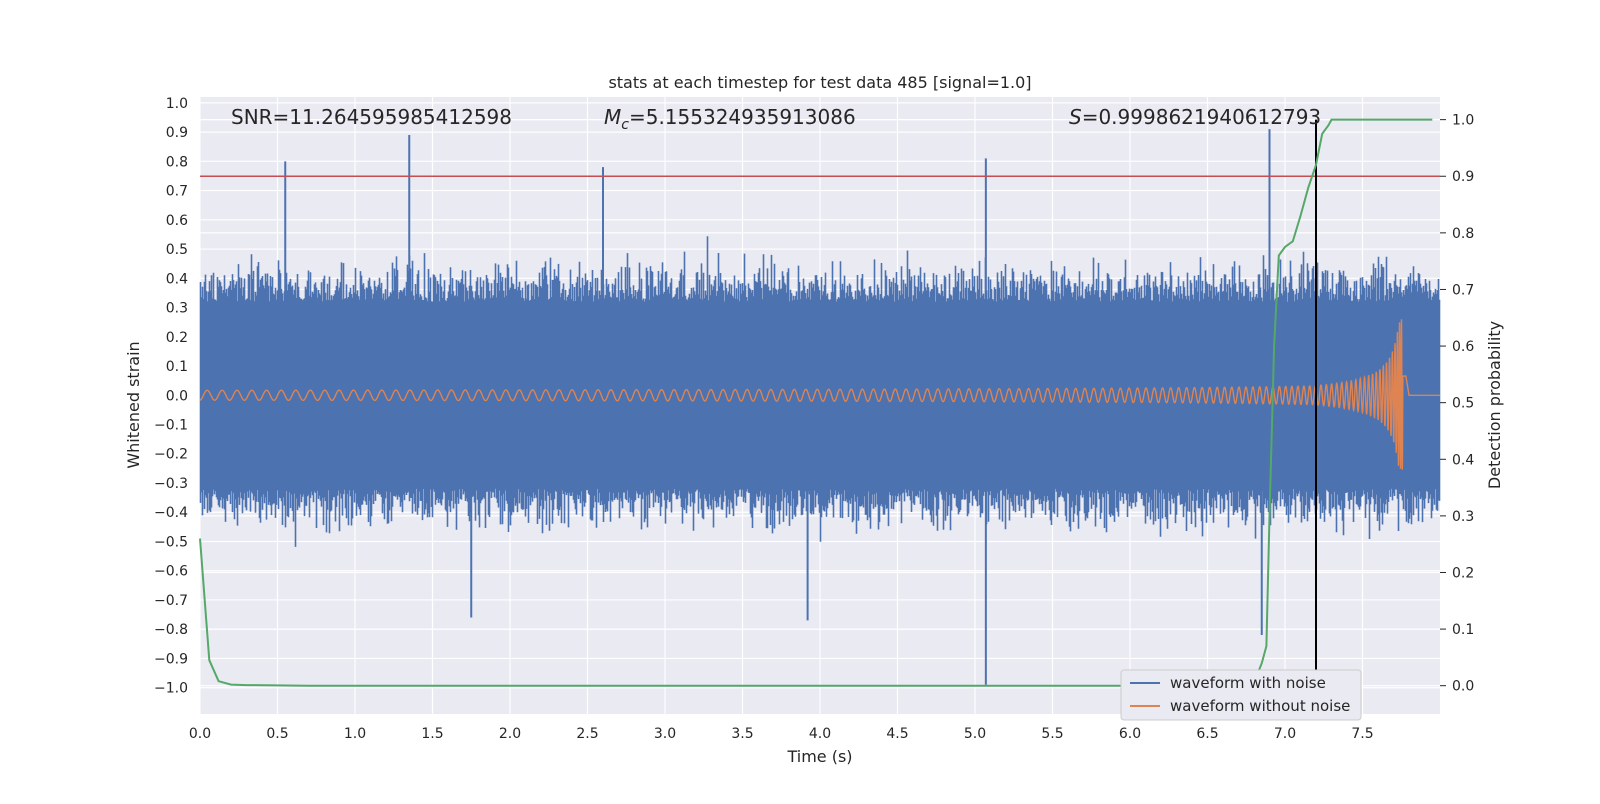  What do you see at coordinates (371, 117) in the screenshot?
I see `snr-annotation: SNR=11.264595985412598` at bounding box center [371, 117].